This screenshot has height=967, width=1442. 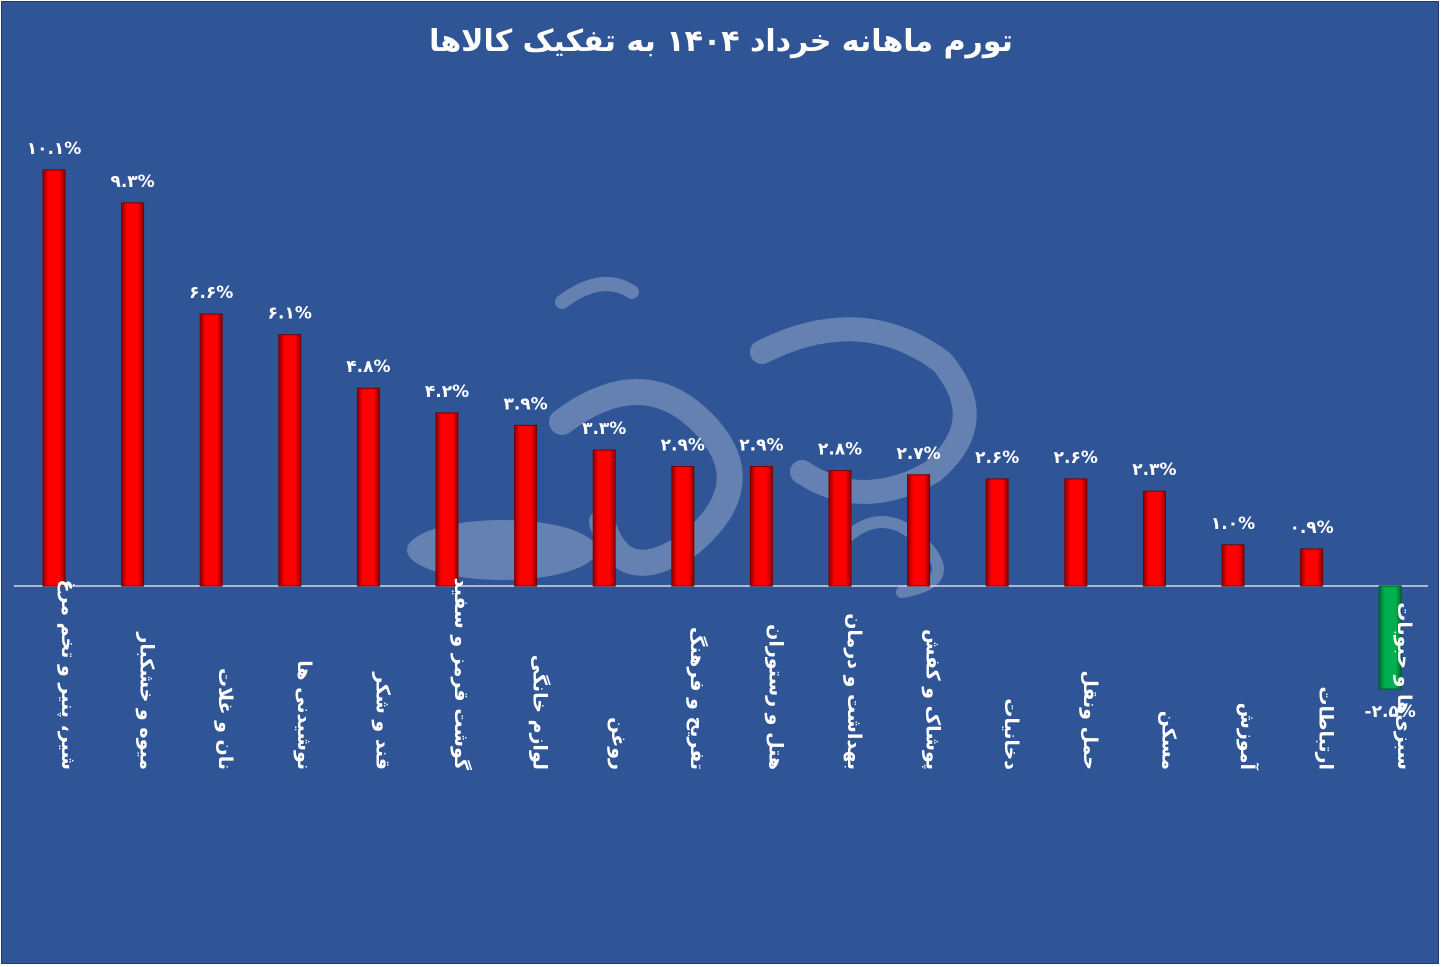 What do you see at coordinates (382, 720) in the screenshot?
I see `category-label-5: قند و شکر` at bounding box center [382, 720].